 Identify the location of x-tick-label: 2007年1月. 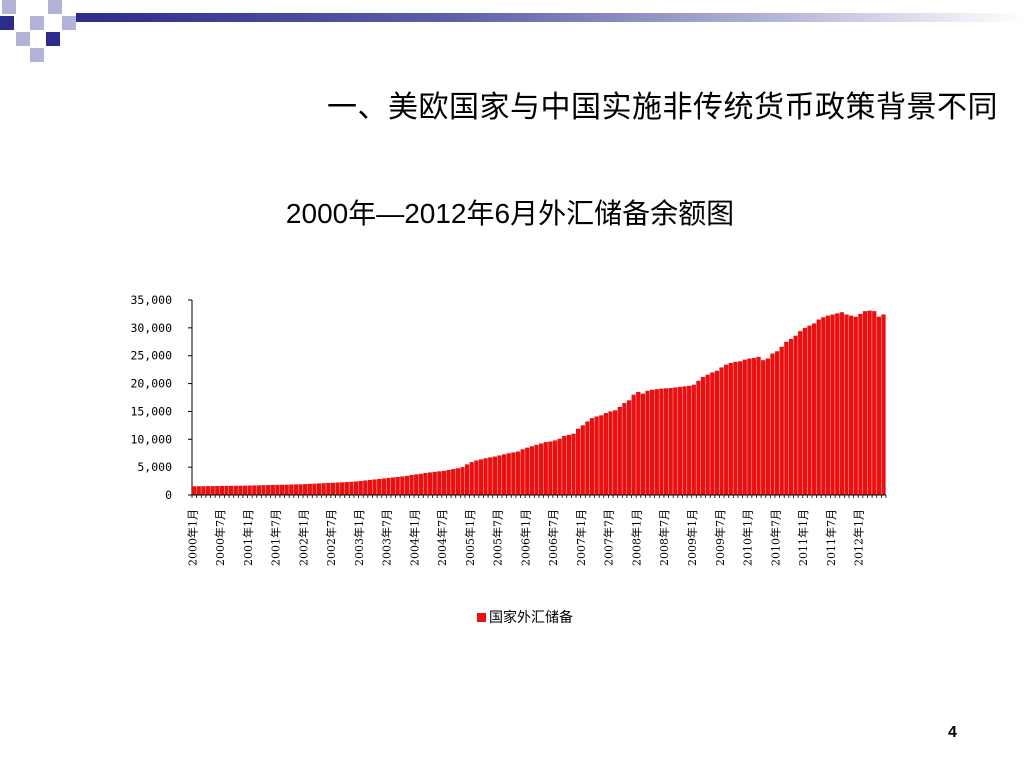
(581, 537).